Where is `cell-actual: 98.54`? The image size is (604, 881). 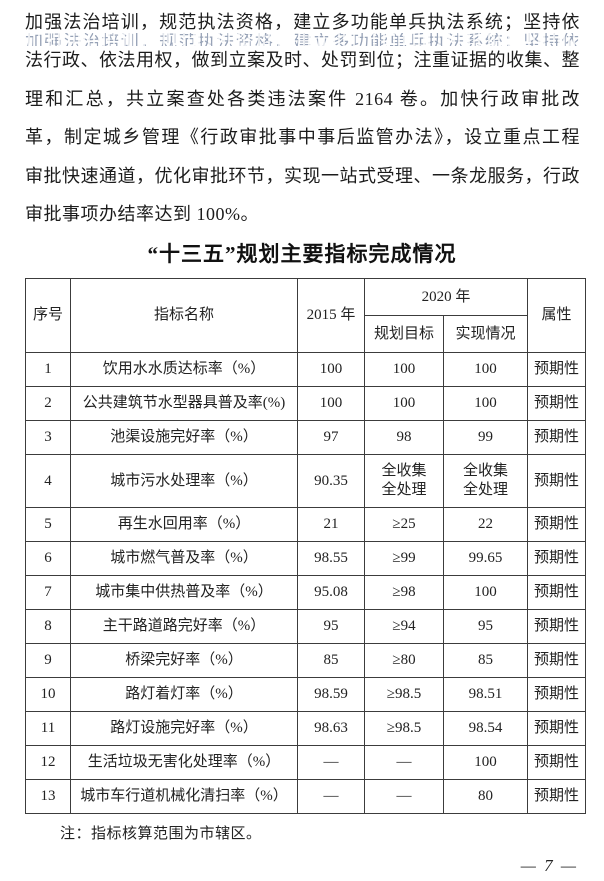 cell-actual: 98.54 is located at coordinates (485, 728).